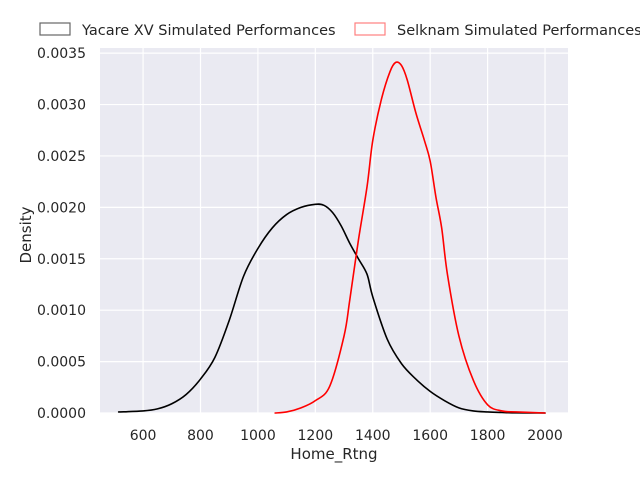 The image size is (640, 480). What do you see at coordinates (200, 436) in the screenshot?
I see `x-tick-label: 800` at bounding box center [200, 436].